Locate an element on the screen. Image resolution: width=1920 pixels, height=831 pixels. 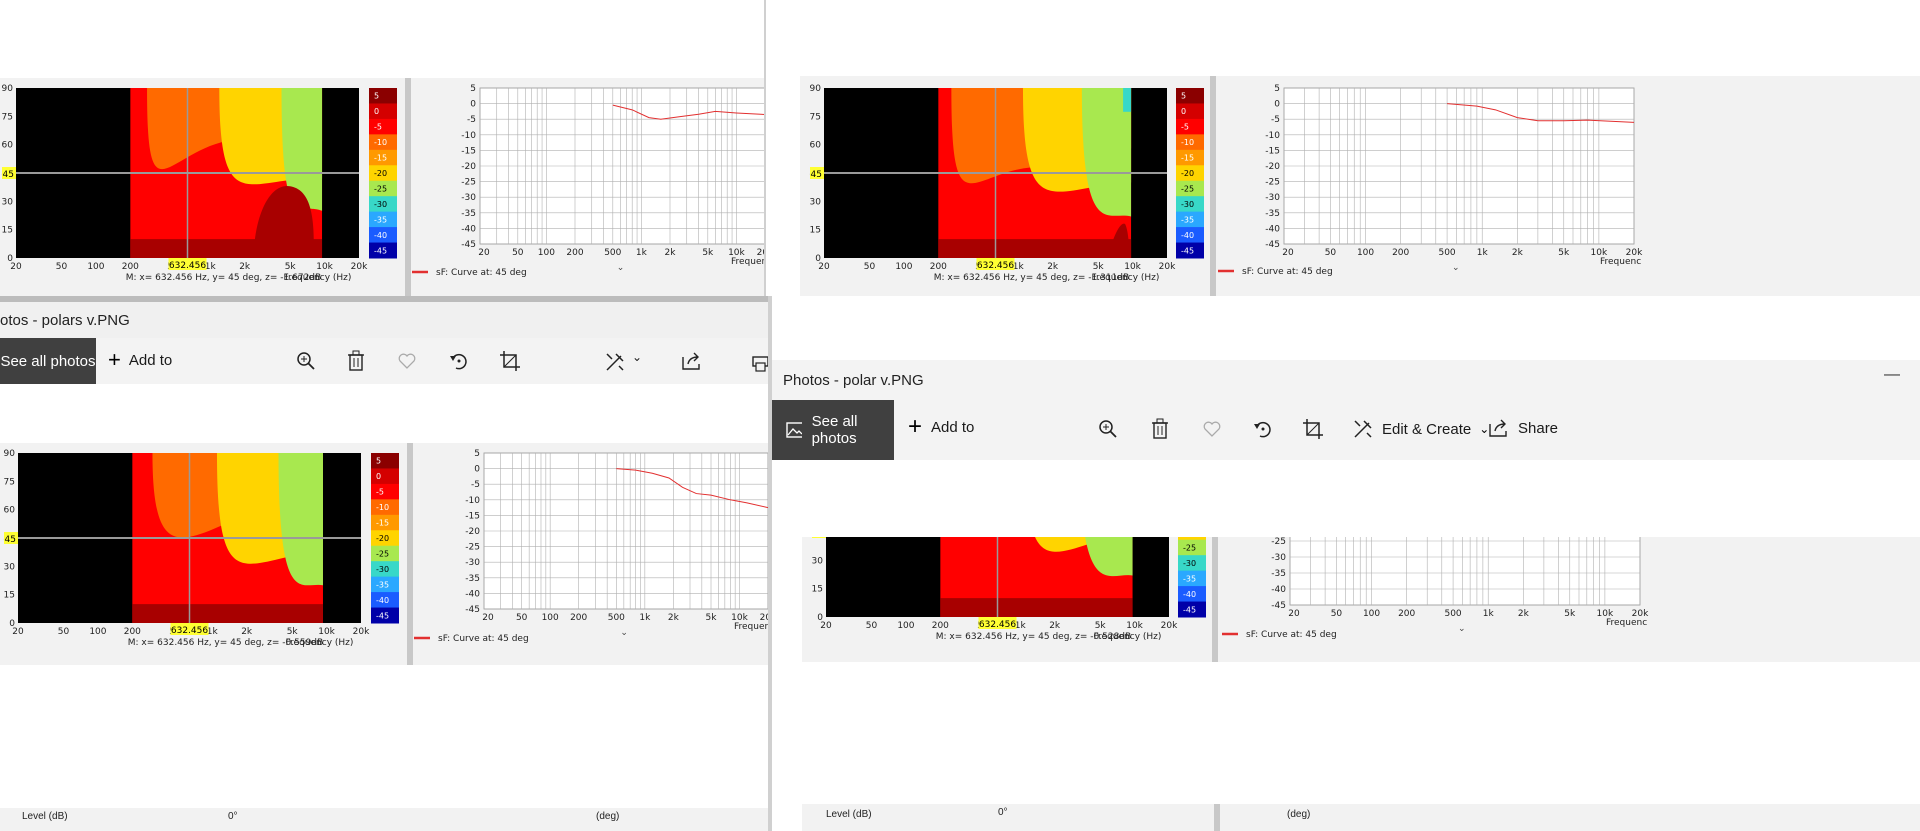
colorbar-tick-label: -45 is located at coordinates (1187, 250).